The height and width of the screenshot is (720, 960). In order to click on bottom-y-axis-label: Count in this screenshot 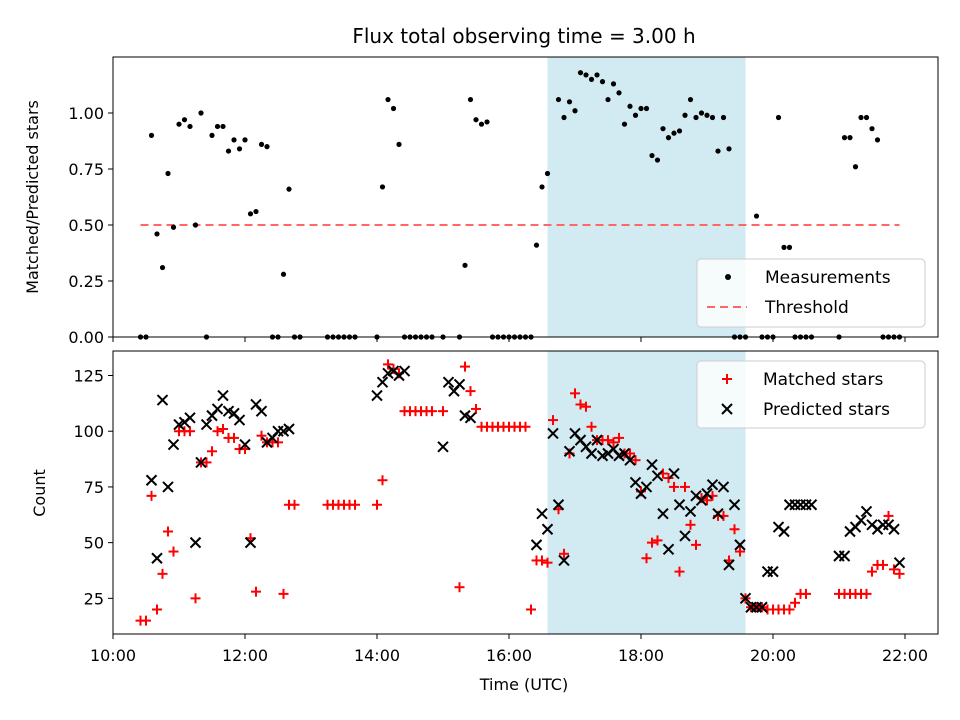, I will do `click(39, 493)`.